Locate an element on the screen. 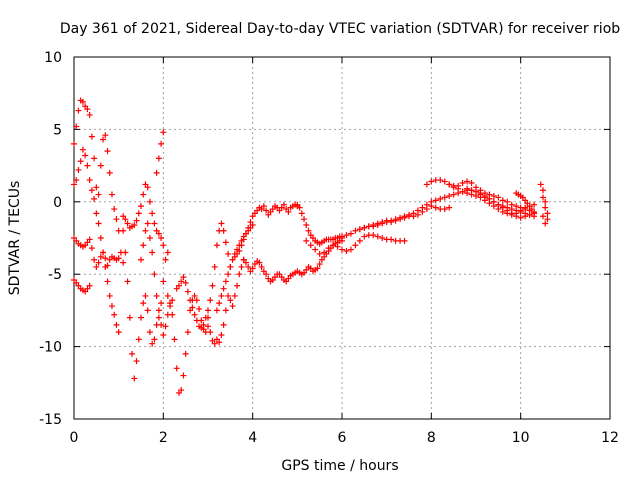  series-track-o is located at coordinates (319, 224).